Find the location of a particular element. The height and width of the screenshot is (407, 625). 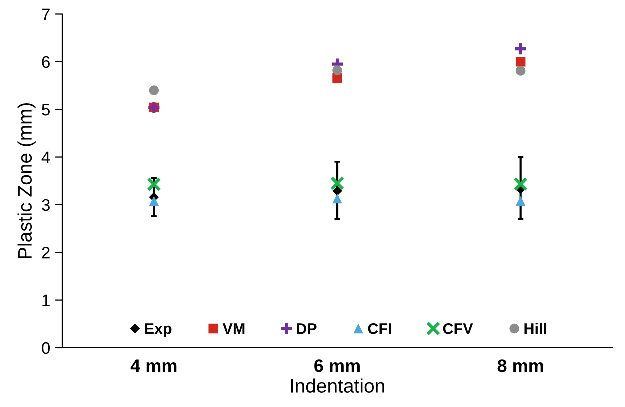

legend-label: VM is located at coordinates (233, 329).